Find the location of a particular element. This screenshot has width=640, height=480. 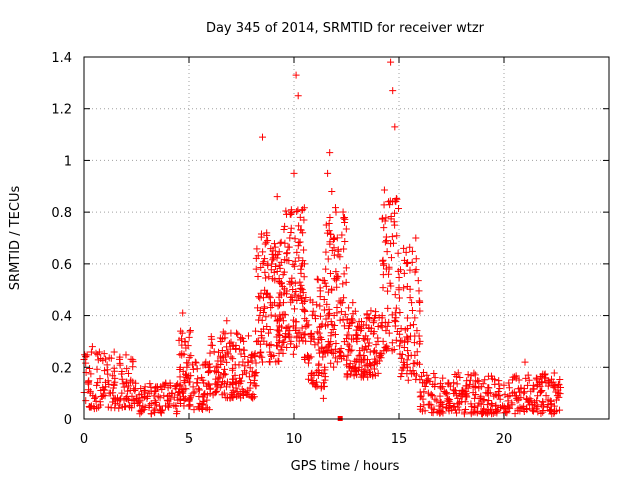

x-tick-label: 15 is located at coordinates (399, 439).